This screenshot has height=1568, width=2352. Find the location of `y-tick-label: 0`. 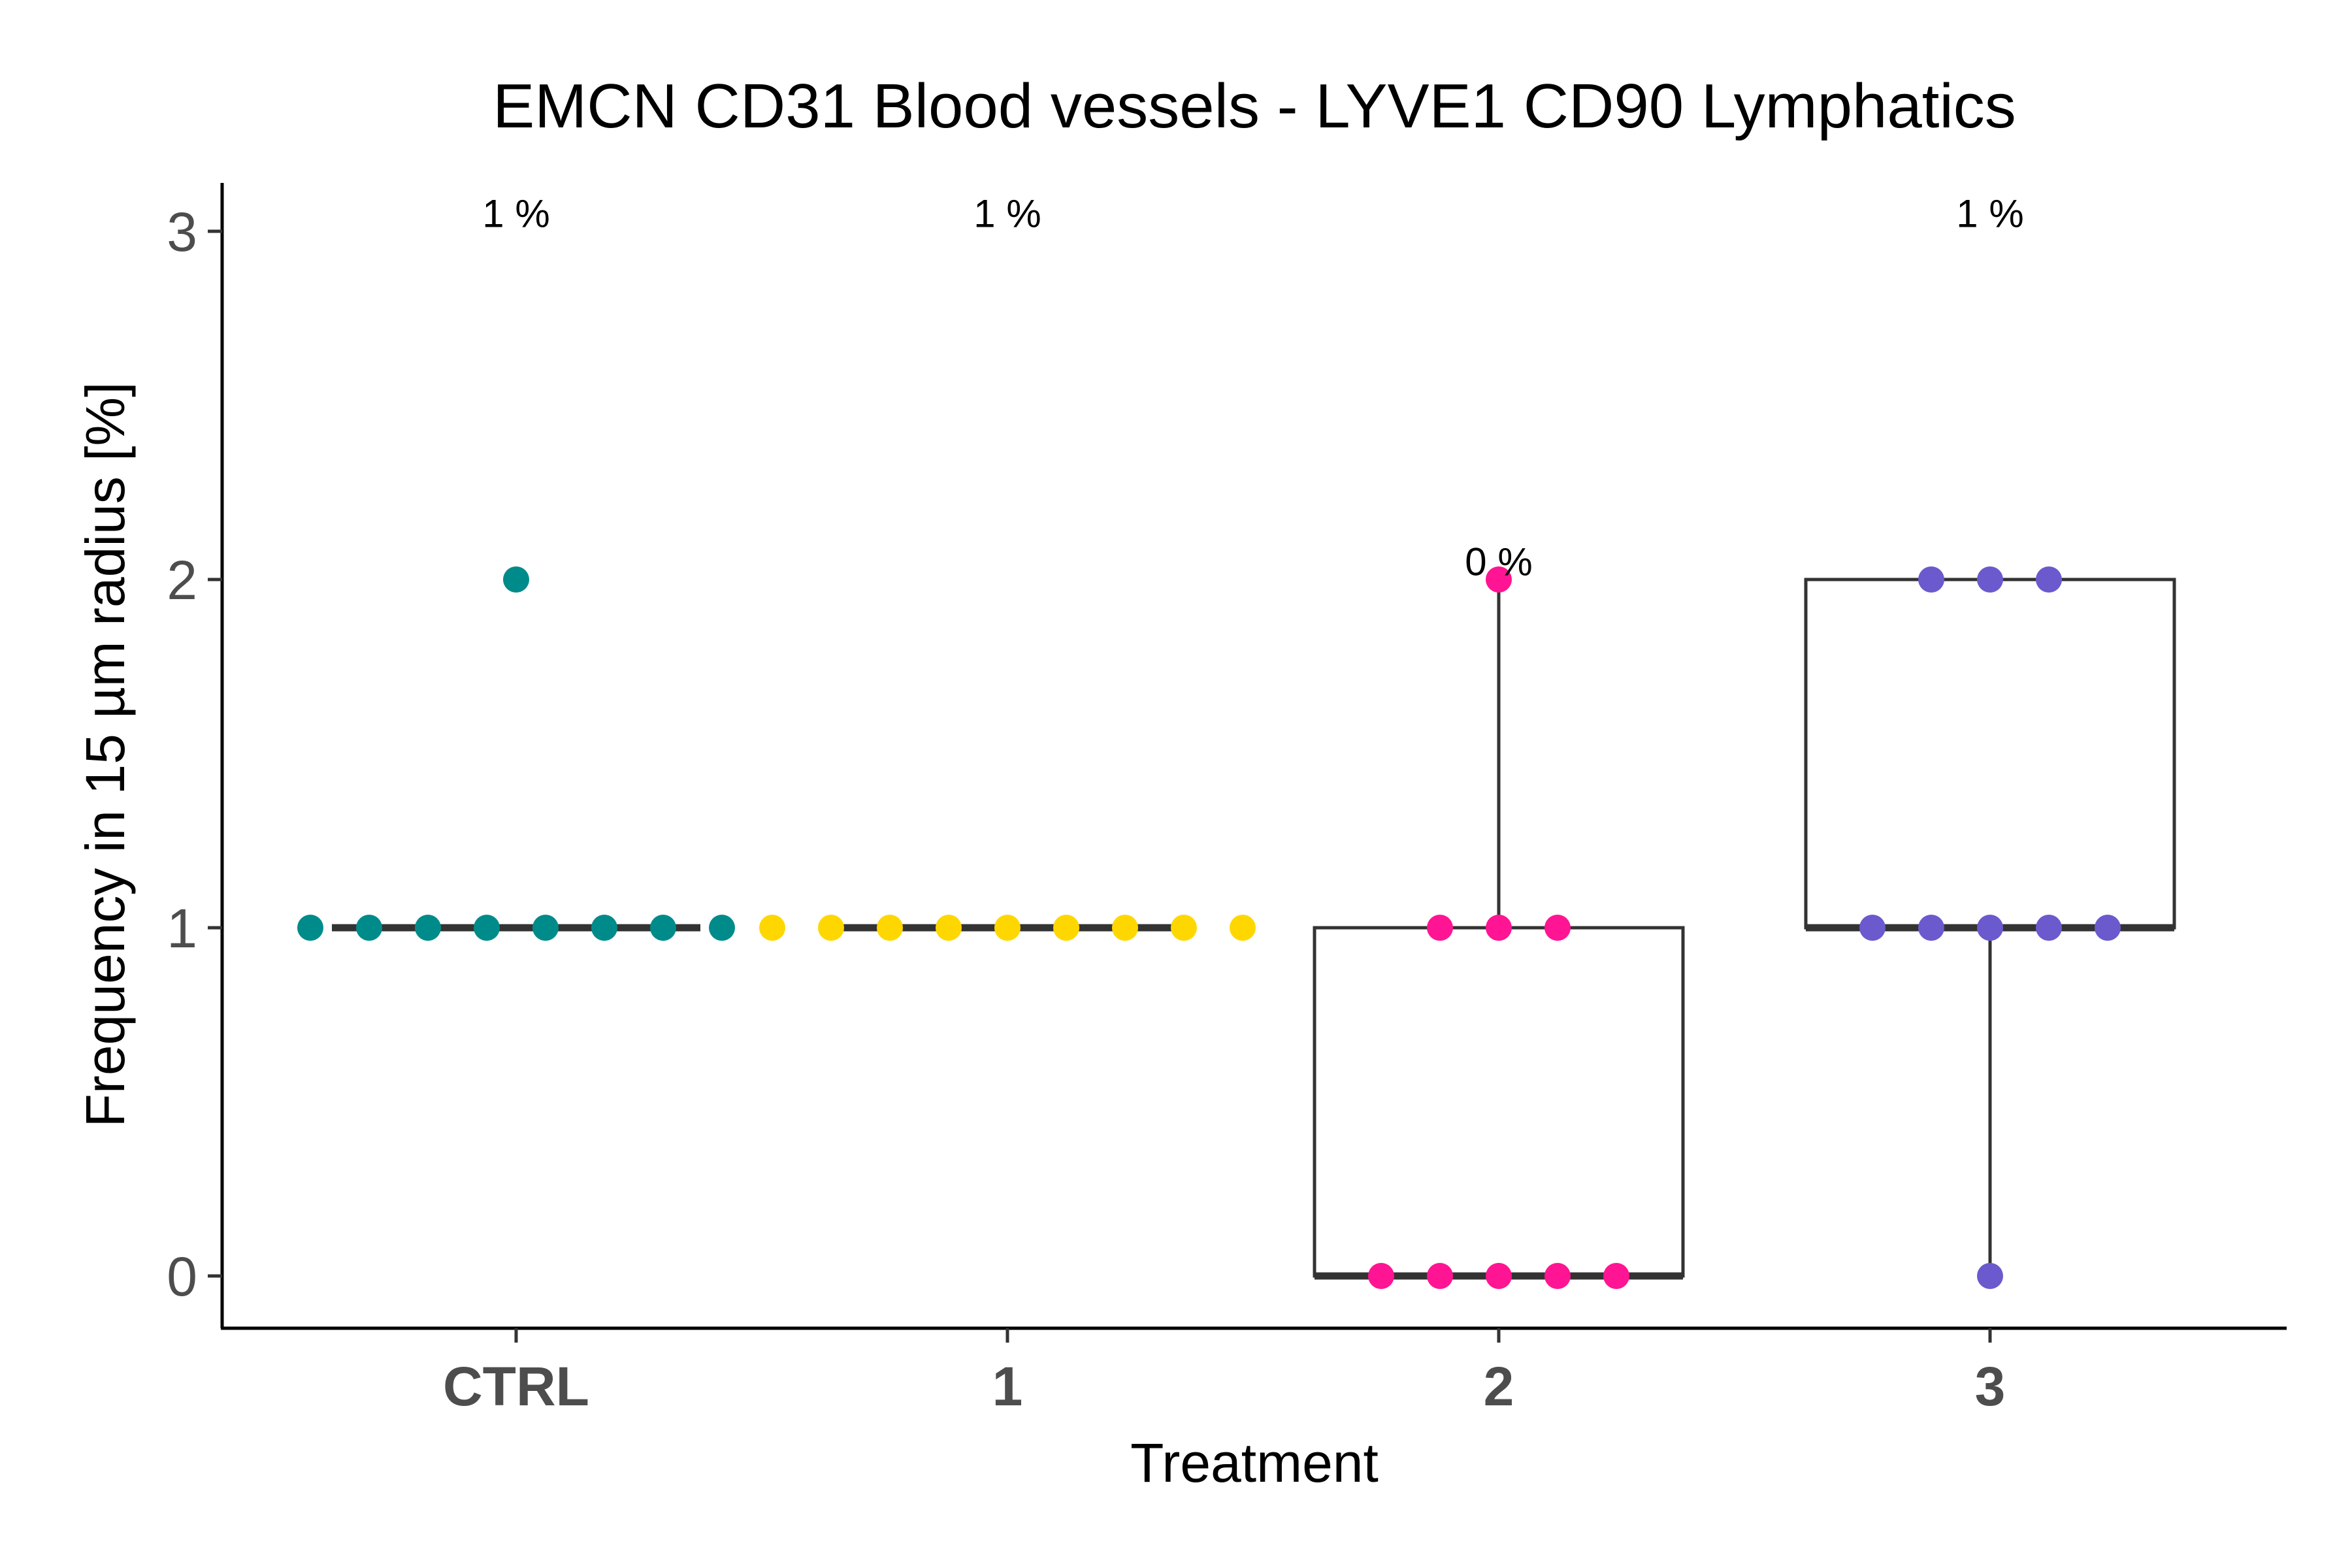

y-tick-label: 0 is located at coordinates (182, 1276).